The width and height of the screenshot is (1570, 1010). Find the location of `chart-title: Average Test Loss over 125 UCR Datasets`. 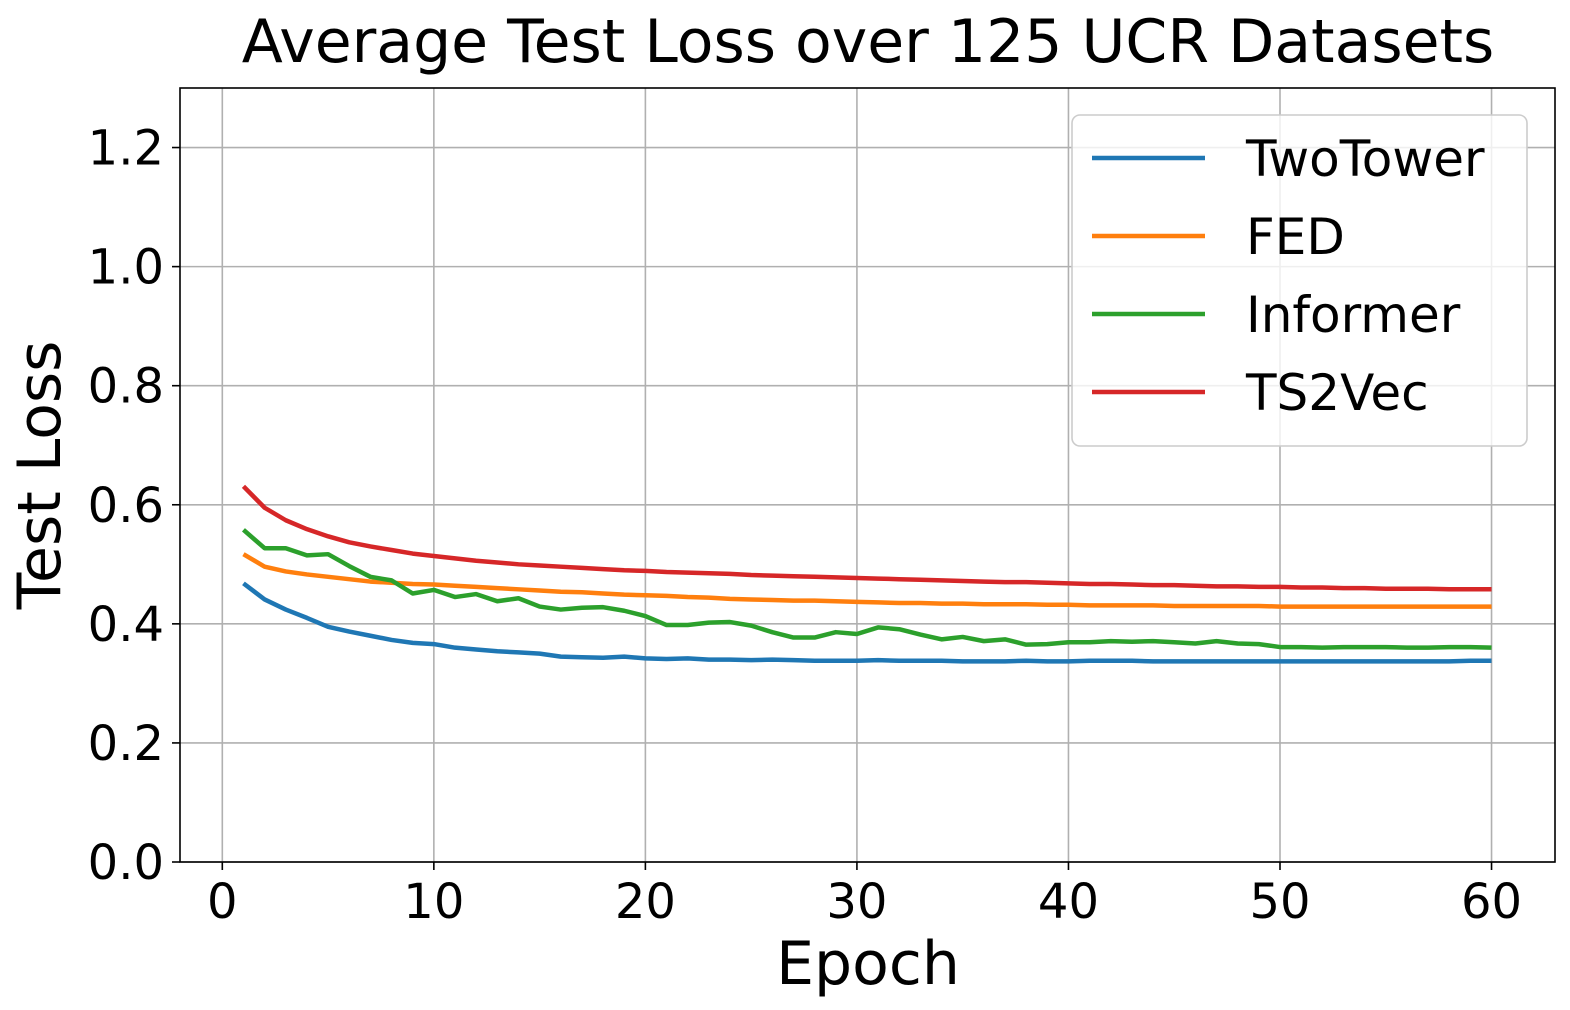

chart-title: Average Test Loss over 125 UCR Datasets is located at coordinates (868, 42).